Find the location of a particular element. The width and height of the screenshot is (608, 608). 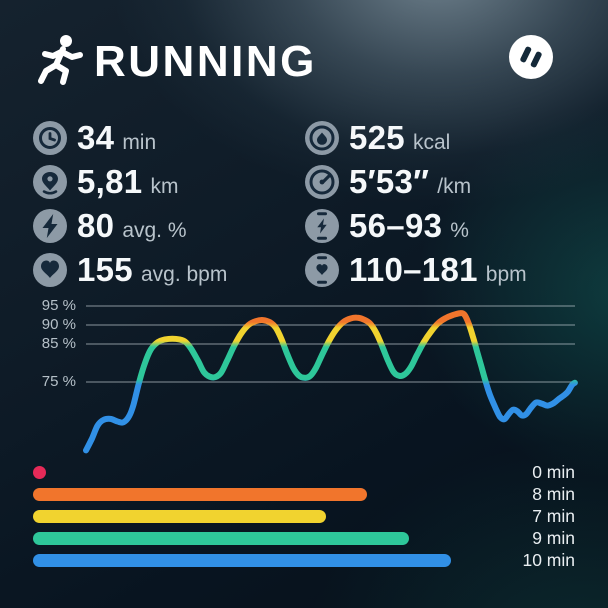

zone-duration-label: 10 min is located at coordinates (548, 559).